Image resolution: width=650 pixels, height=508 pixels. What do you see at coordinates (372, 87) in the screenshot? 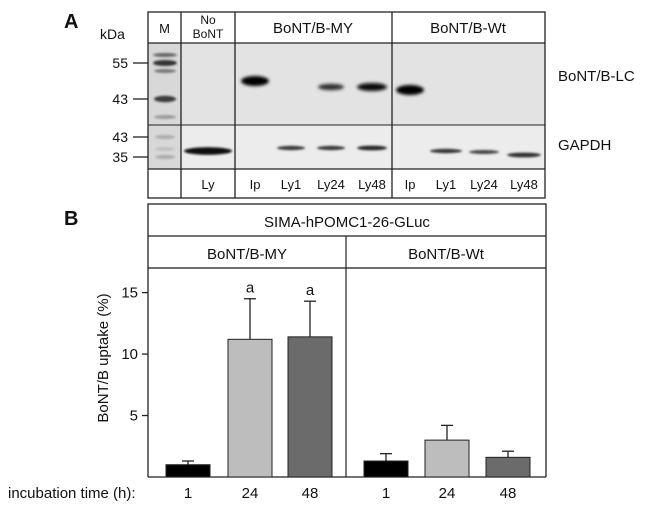
I see `lc-band-my-ly48` at bounding box center [372, 87].